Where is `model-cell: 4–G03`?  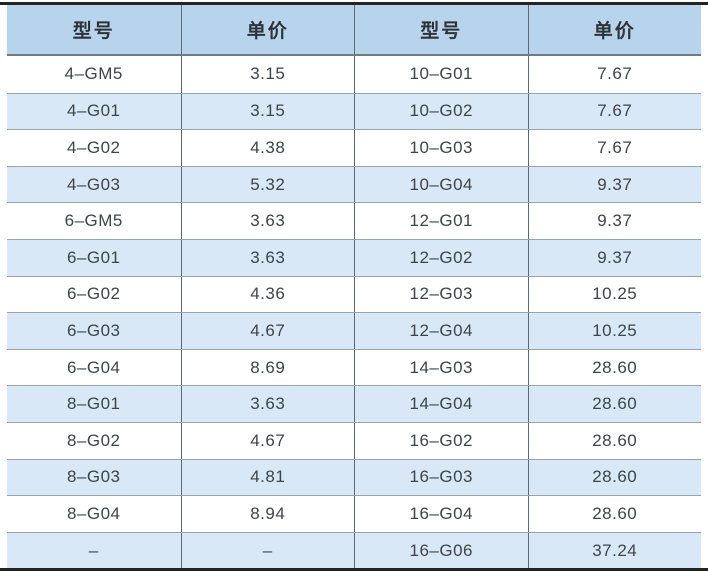
model-cell: 4–G03 is located at coordinates (93, 184).